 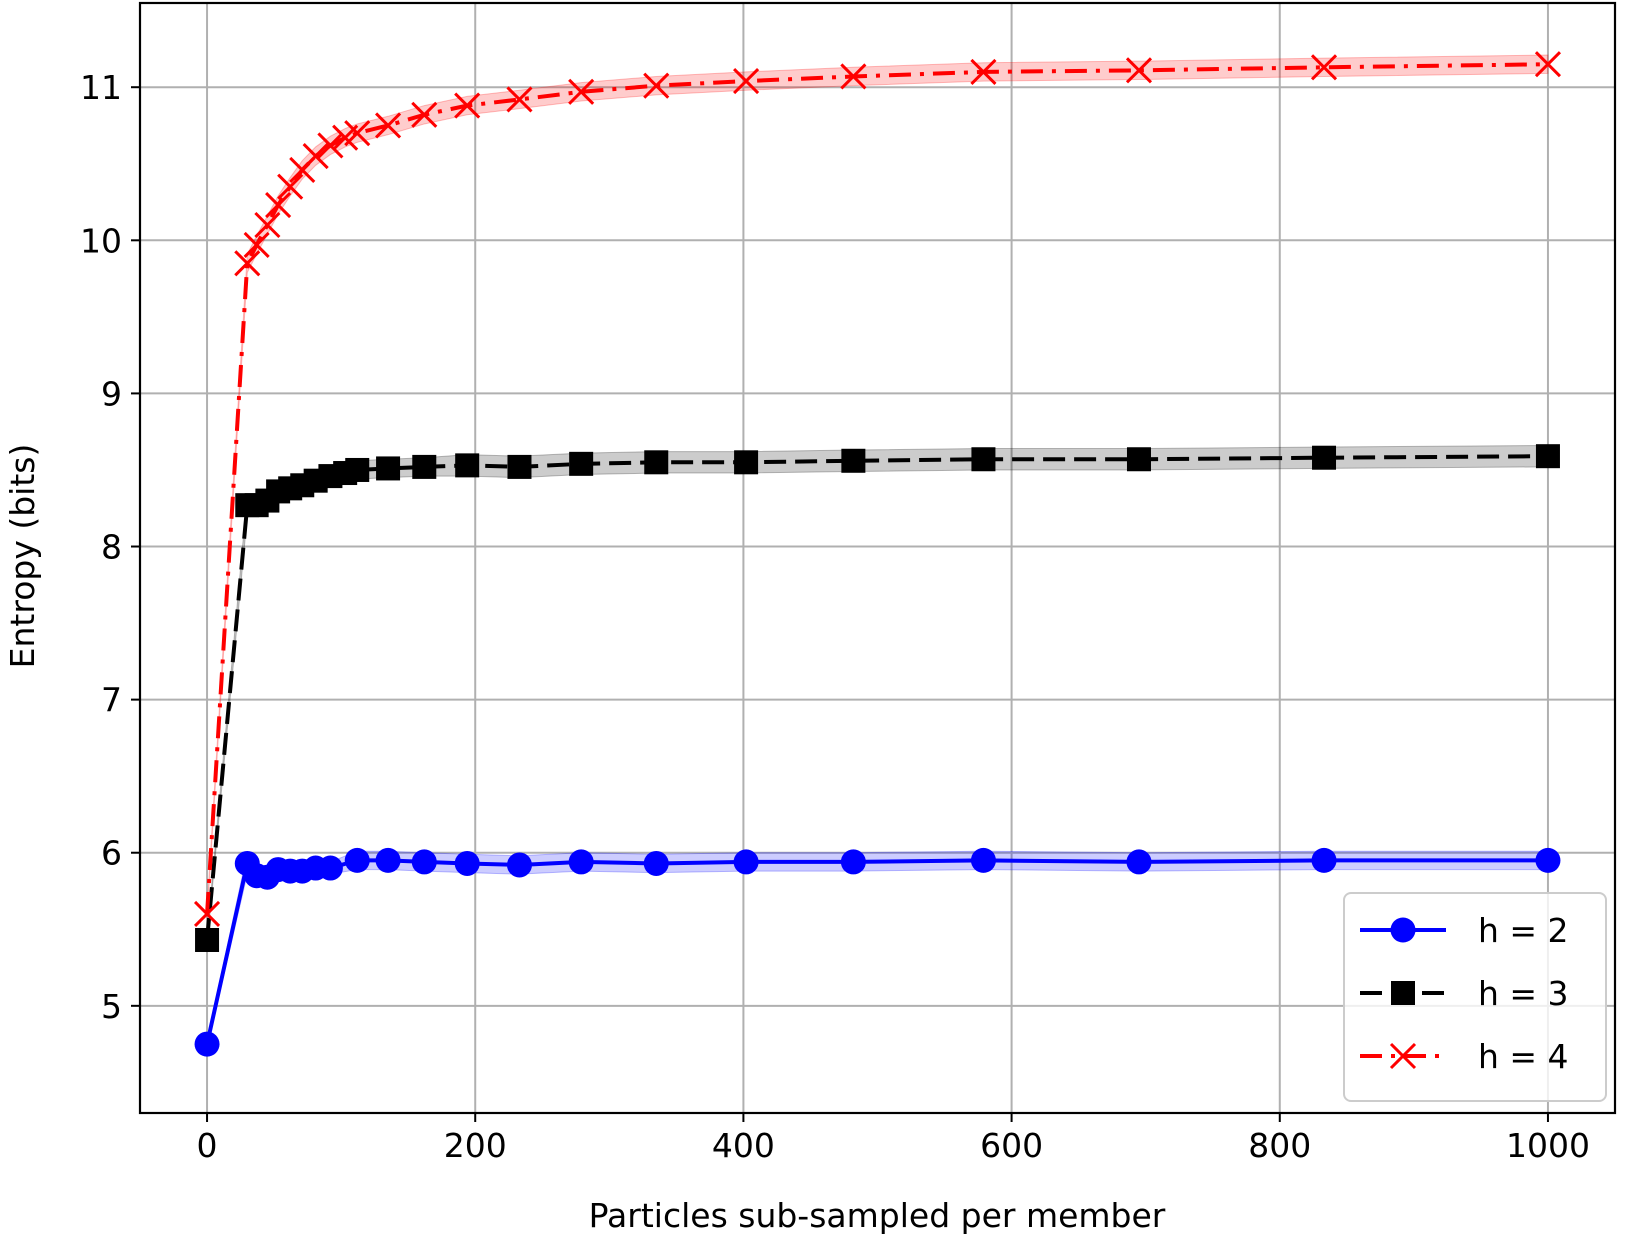 I want to click on y-axis-label: Entropy (bits), so click(x=22, y=556).